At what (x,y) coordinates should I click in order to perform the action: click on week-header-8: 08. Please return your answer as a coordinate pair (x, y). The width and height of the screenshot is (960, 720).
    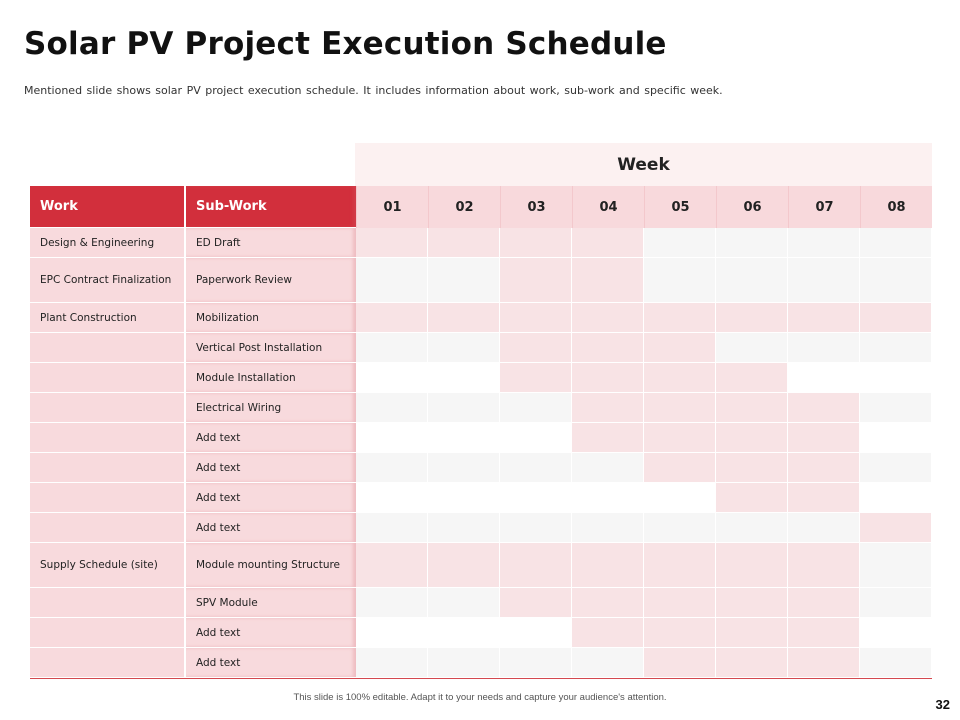
    Looking at the image, I should click on (896, 207).